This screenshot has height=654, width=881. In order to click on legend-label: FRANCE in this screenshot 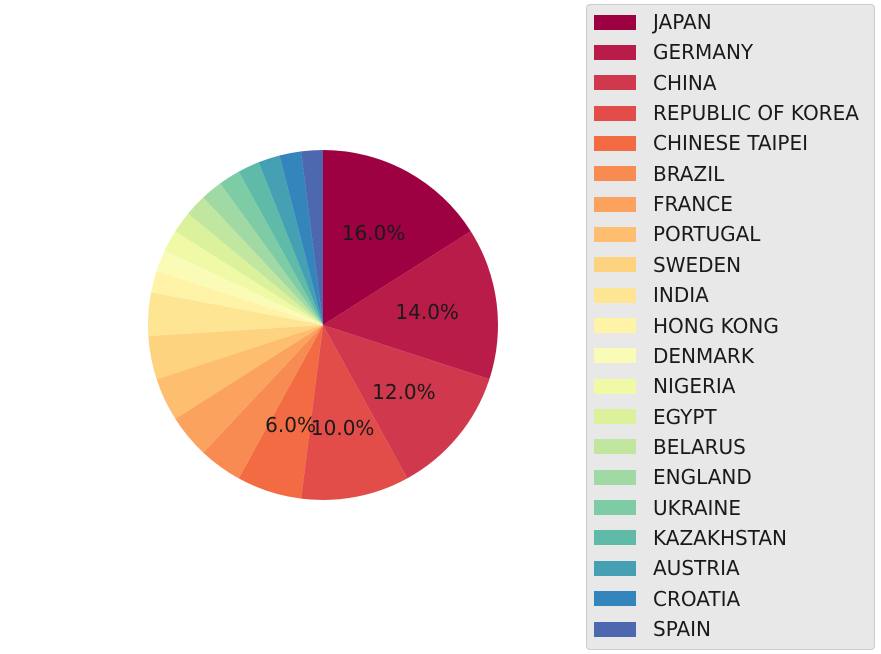, I will do `click(693, 204)`.